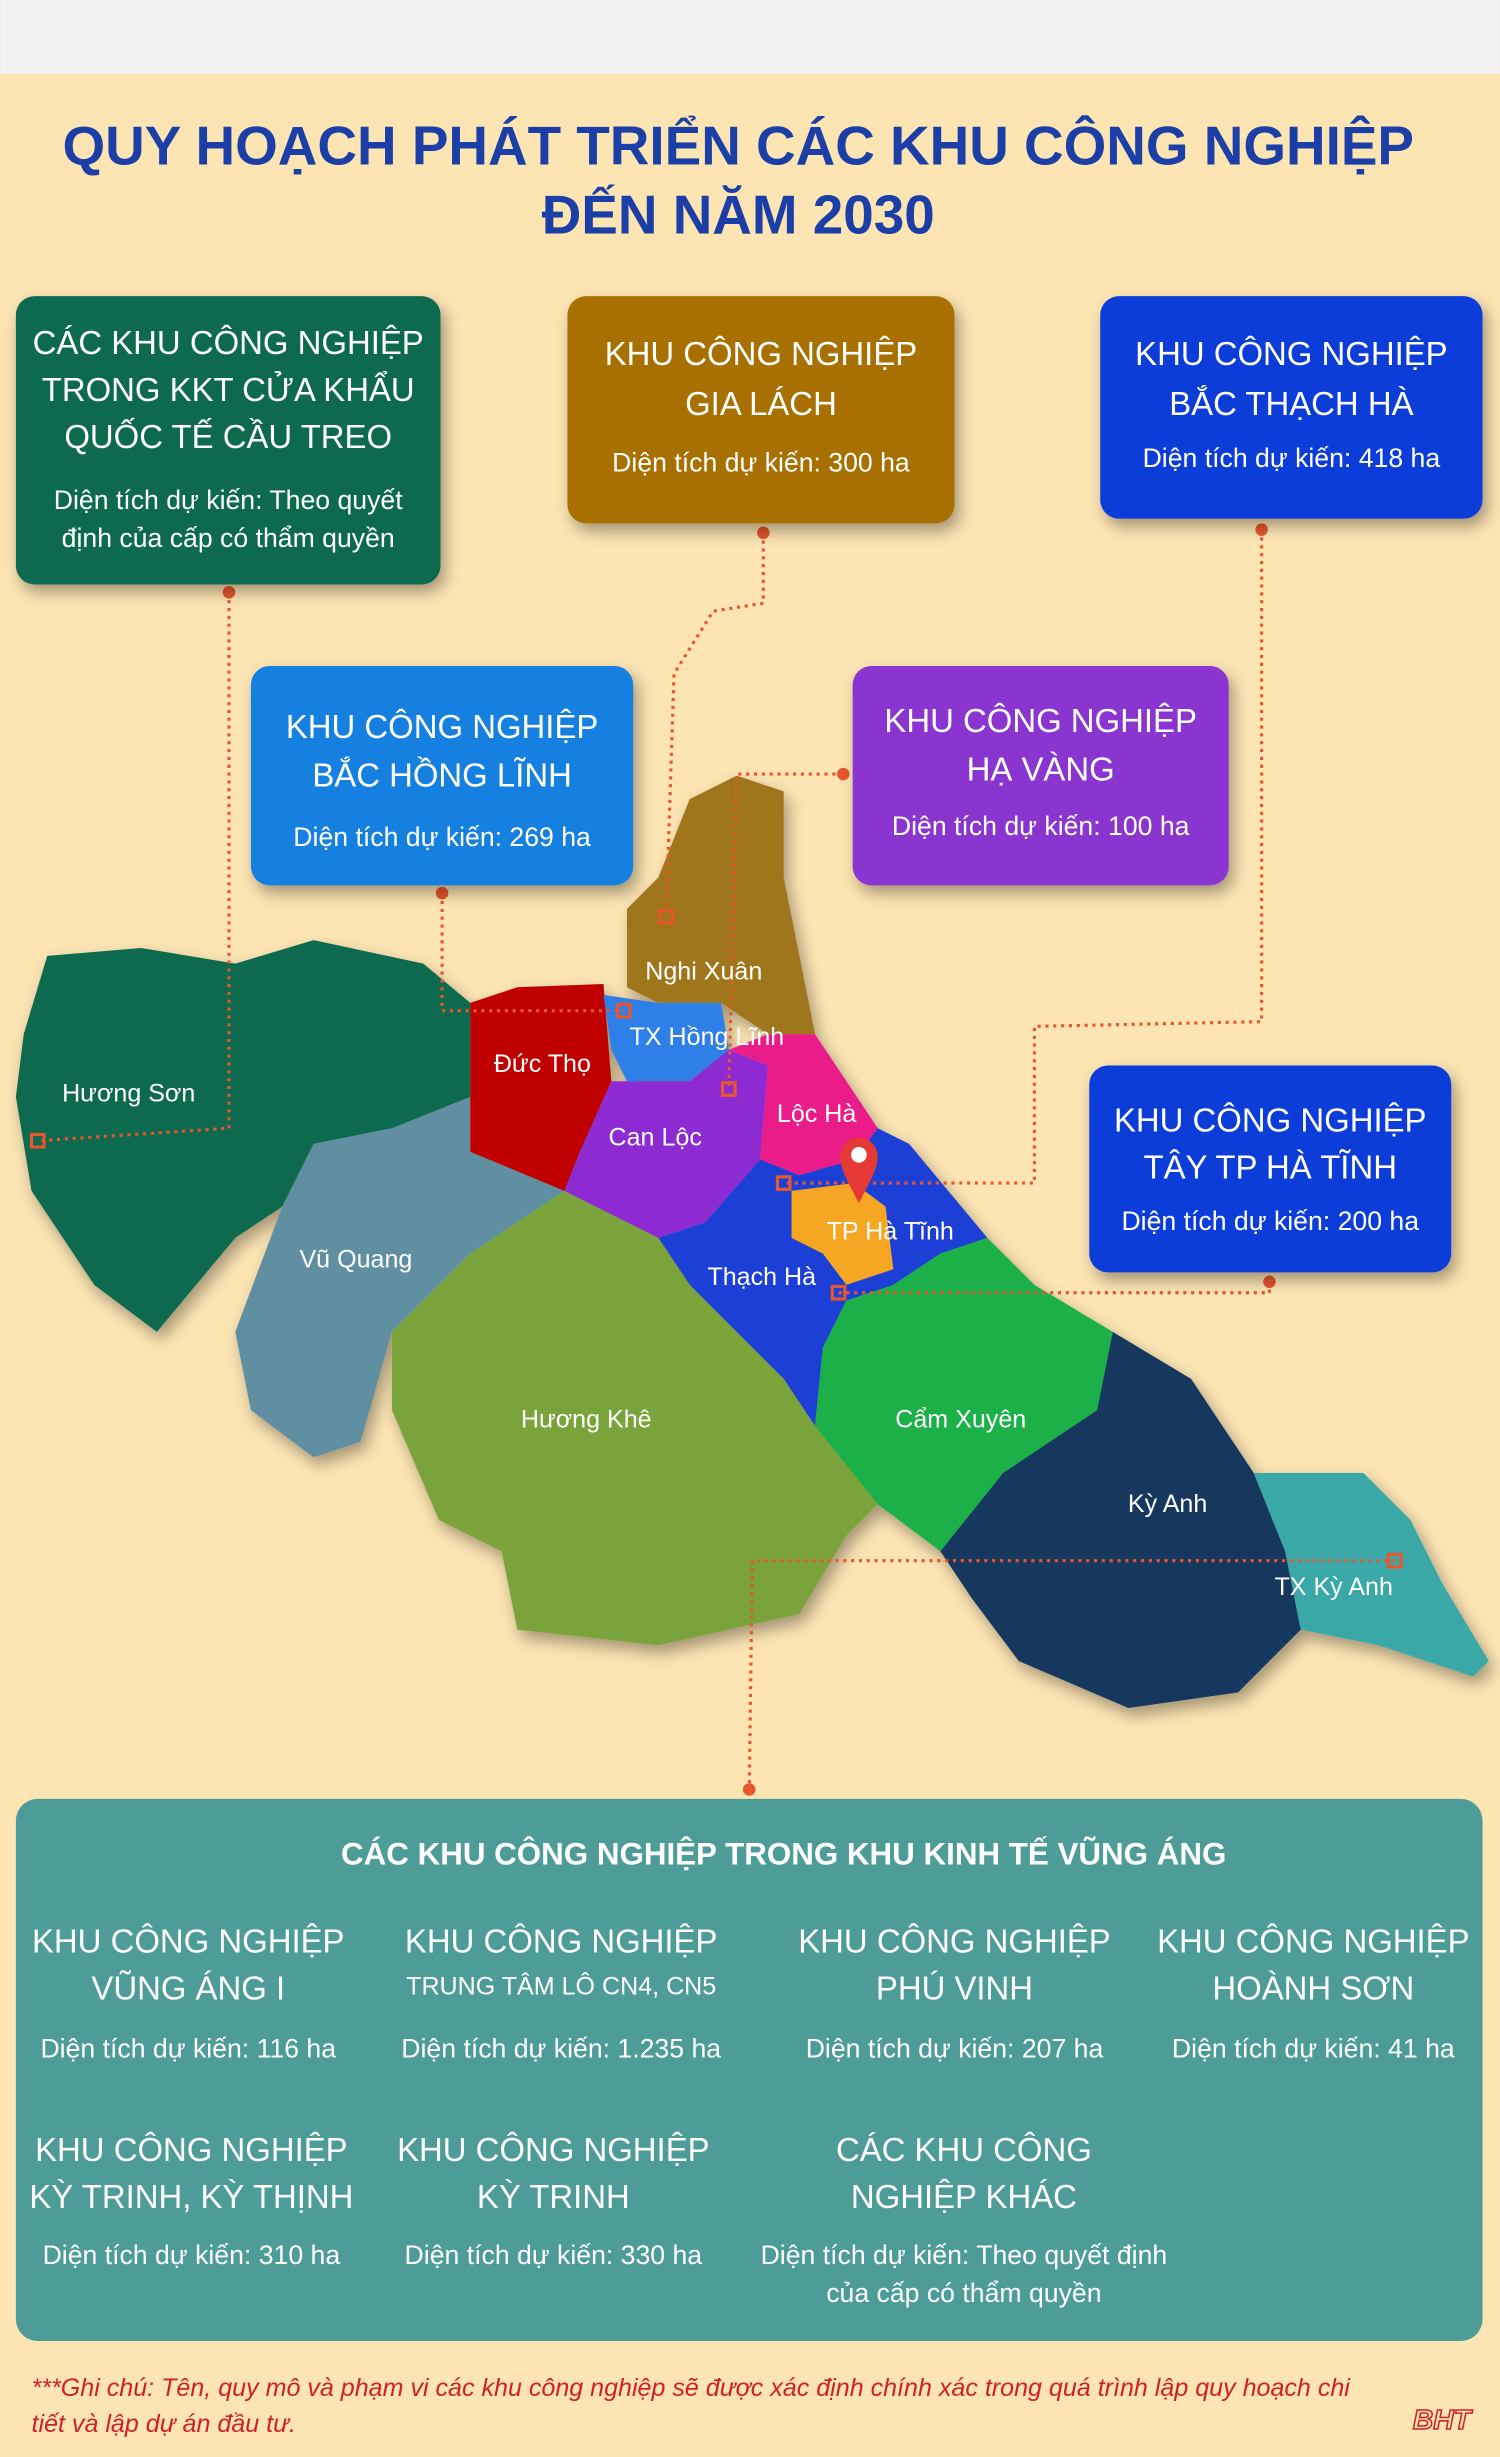 This screenshot has width=1500, height=2457. Describe the element at coordinates (228, 342) in the screenshot. I see `callout-title: CÁC KHU CÔNG NGHIỆP` at that location.